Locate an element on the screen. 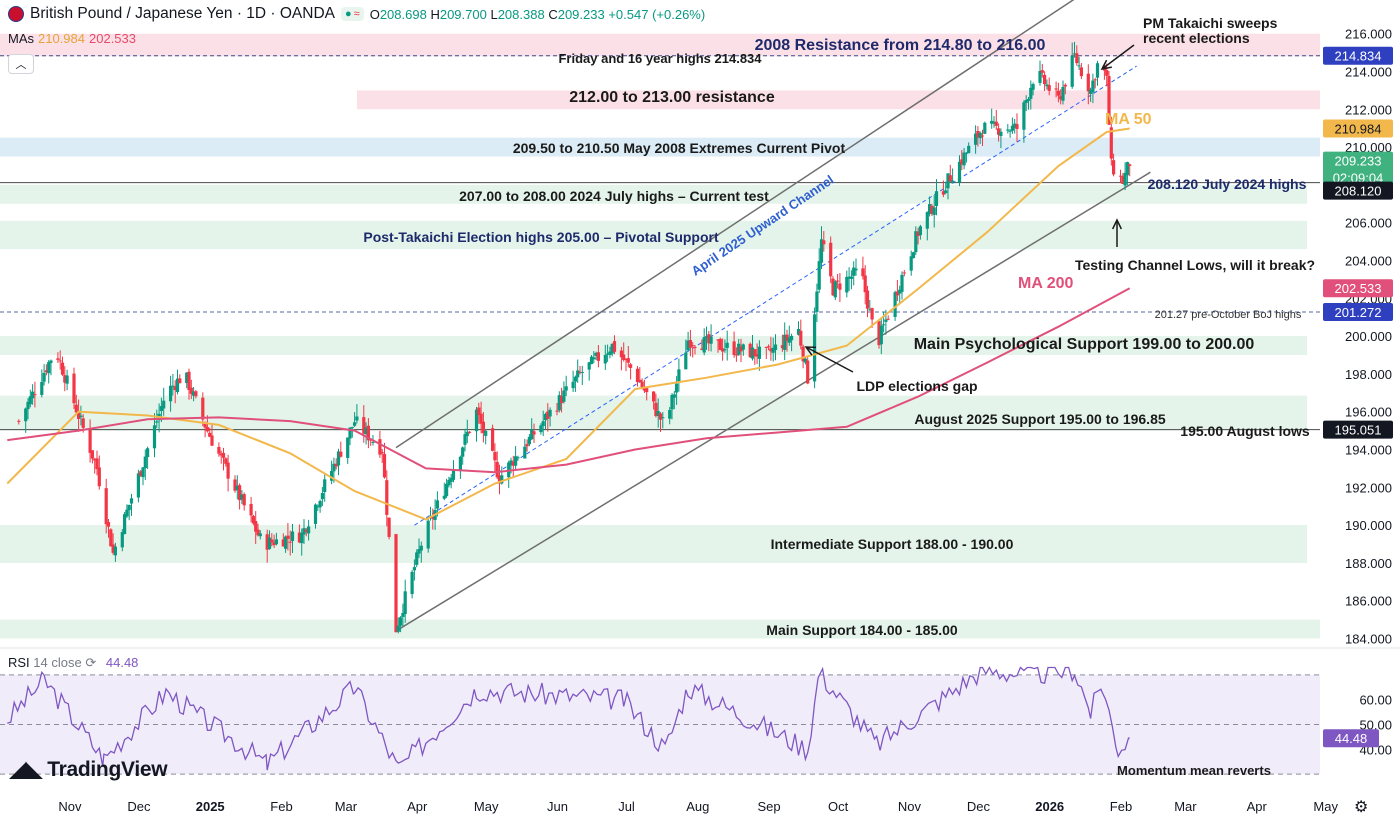 The width and height of the screenshot is (1400, 819). mas-label: MAs is located at coordinates (21, 38).